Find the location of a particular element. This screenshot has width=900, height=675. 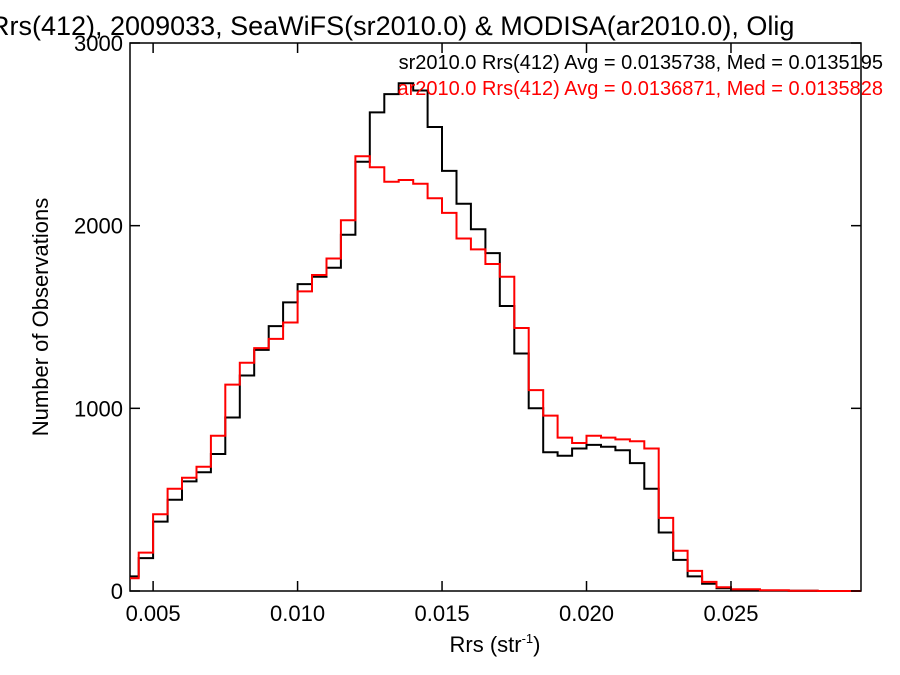

y-tick-label-0: 0 is located at coordinates (117, 591).